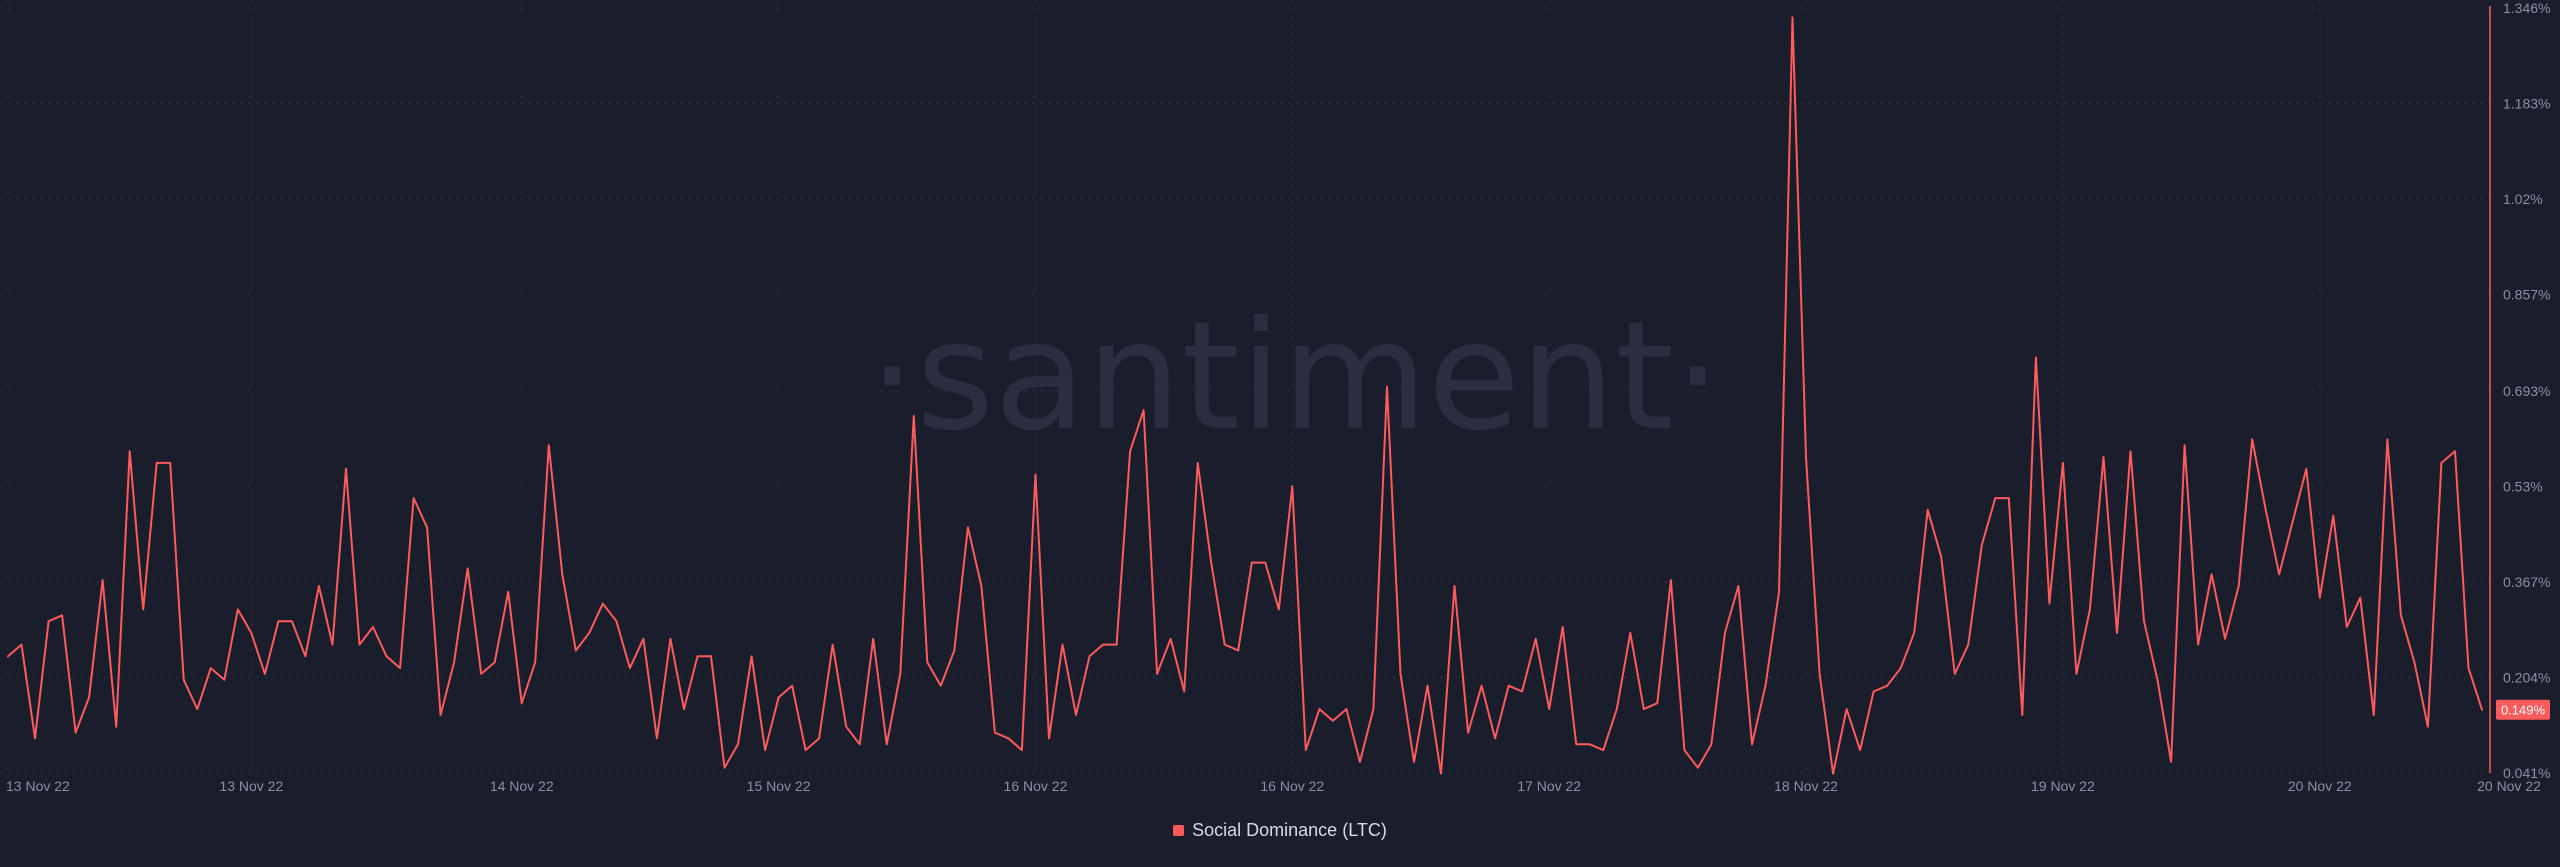  I want to click on x-tick-label: 15 Nov 22, so click(779, 786).